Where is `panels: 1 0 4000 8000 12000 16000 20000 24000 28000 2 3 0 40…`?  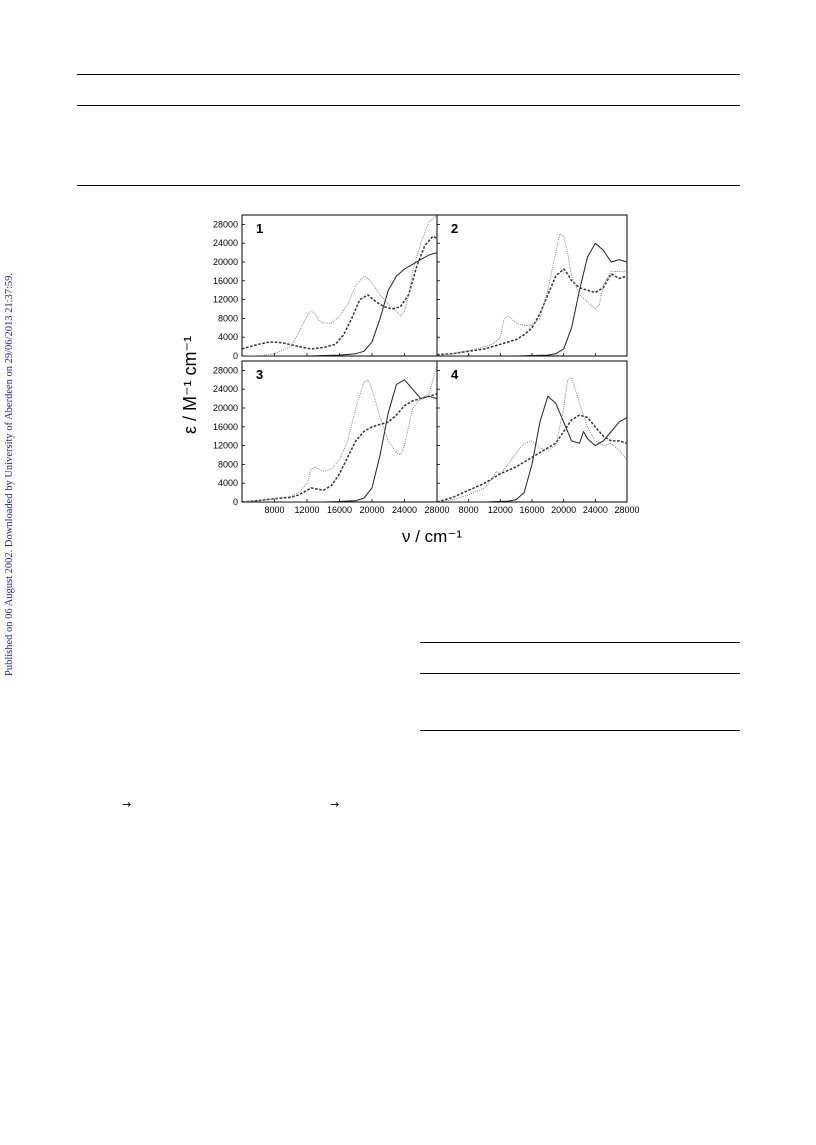 panels: 1 0 4000 8000 12000 16000 20000 24000 28000 2 3 0 40… is located at coordinates (426, 364).